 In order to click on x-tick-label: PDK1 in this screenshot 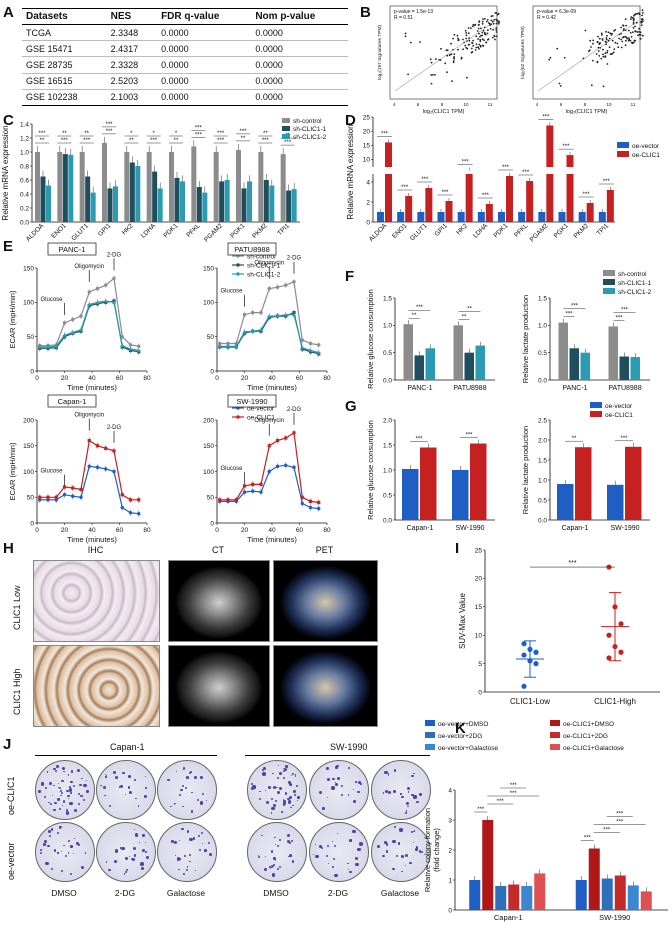, I will do `click(500, 230)`.